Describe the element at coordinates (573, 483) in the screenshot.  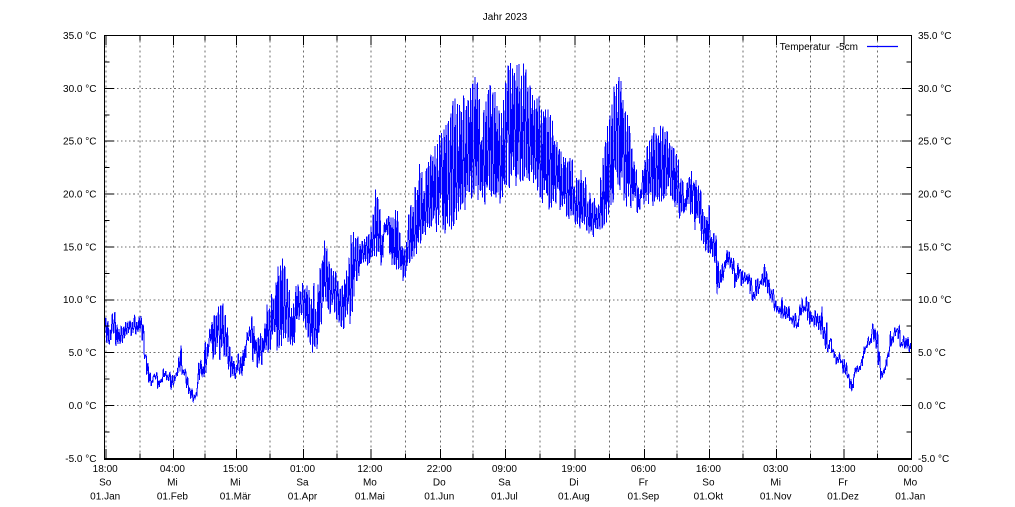
I see `svg-text: Di` at that location.